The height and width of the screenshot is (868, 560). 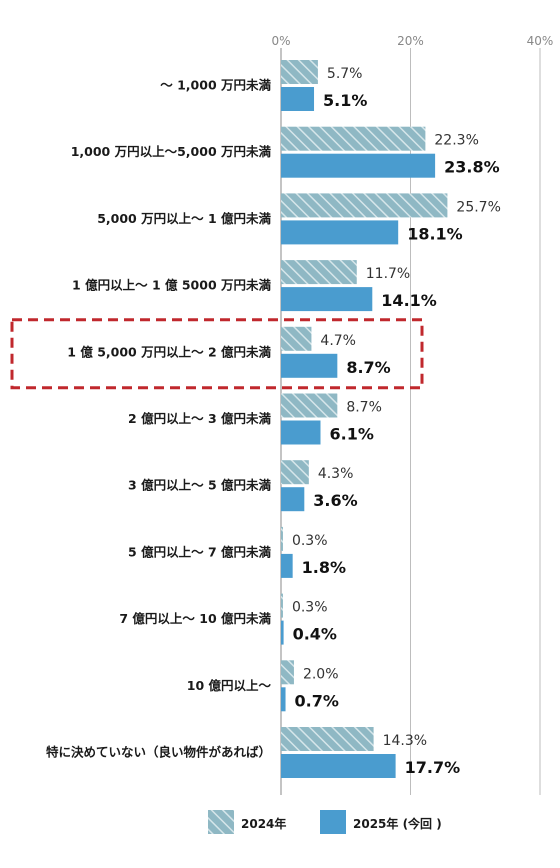 I want to click on category-label: 特に決めていない（良い物件があれば）, so click(x=158, y=752).